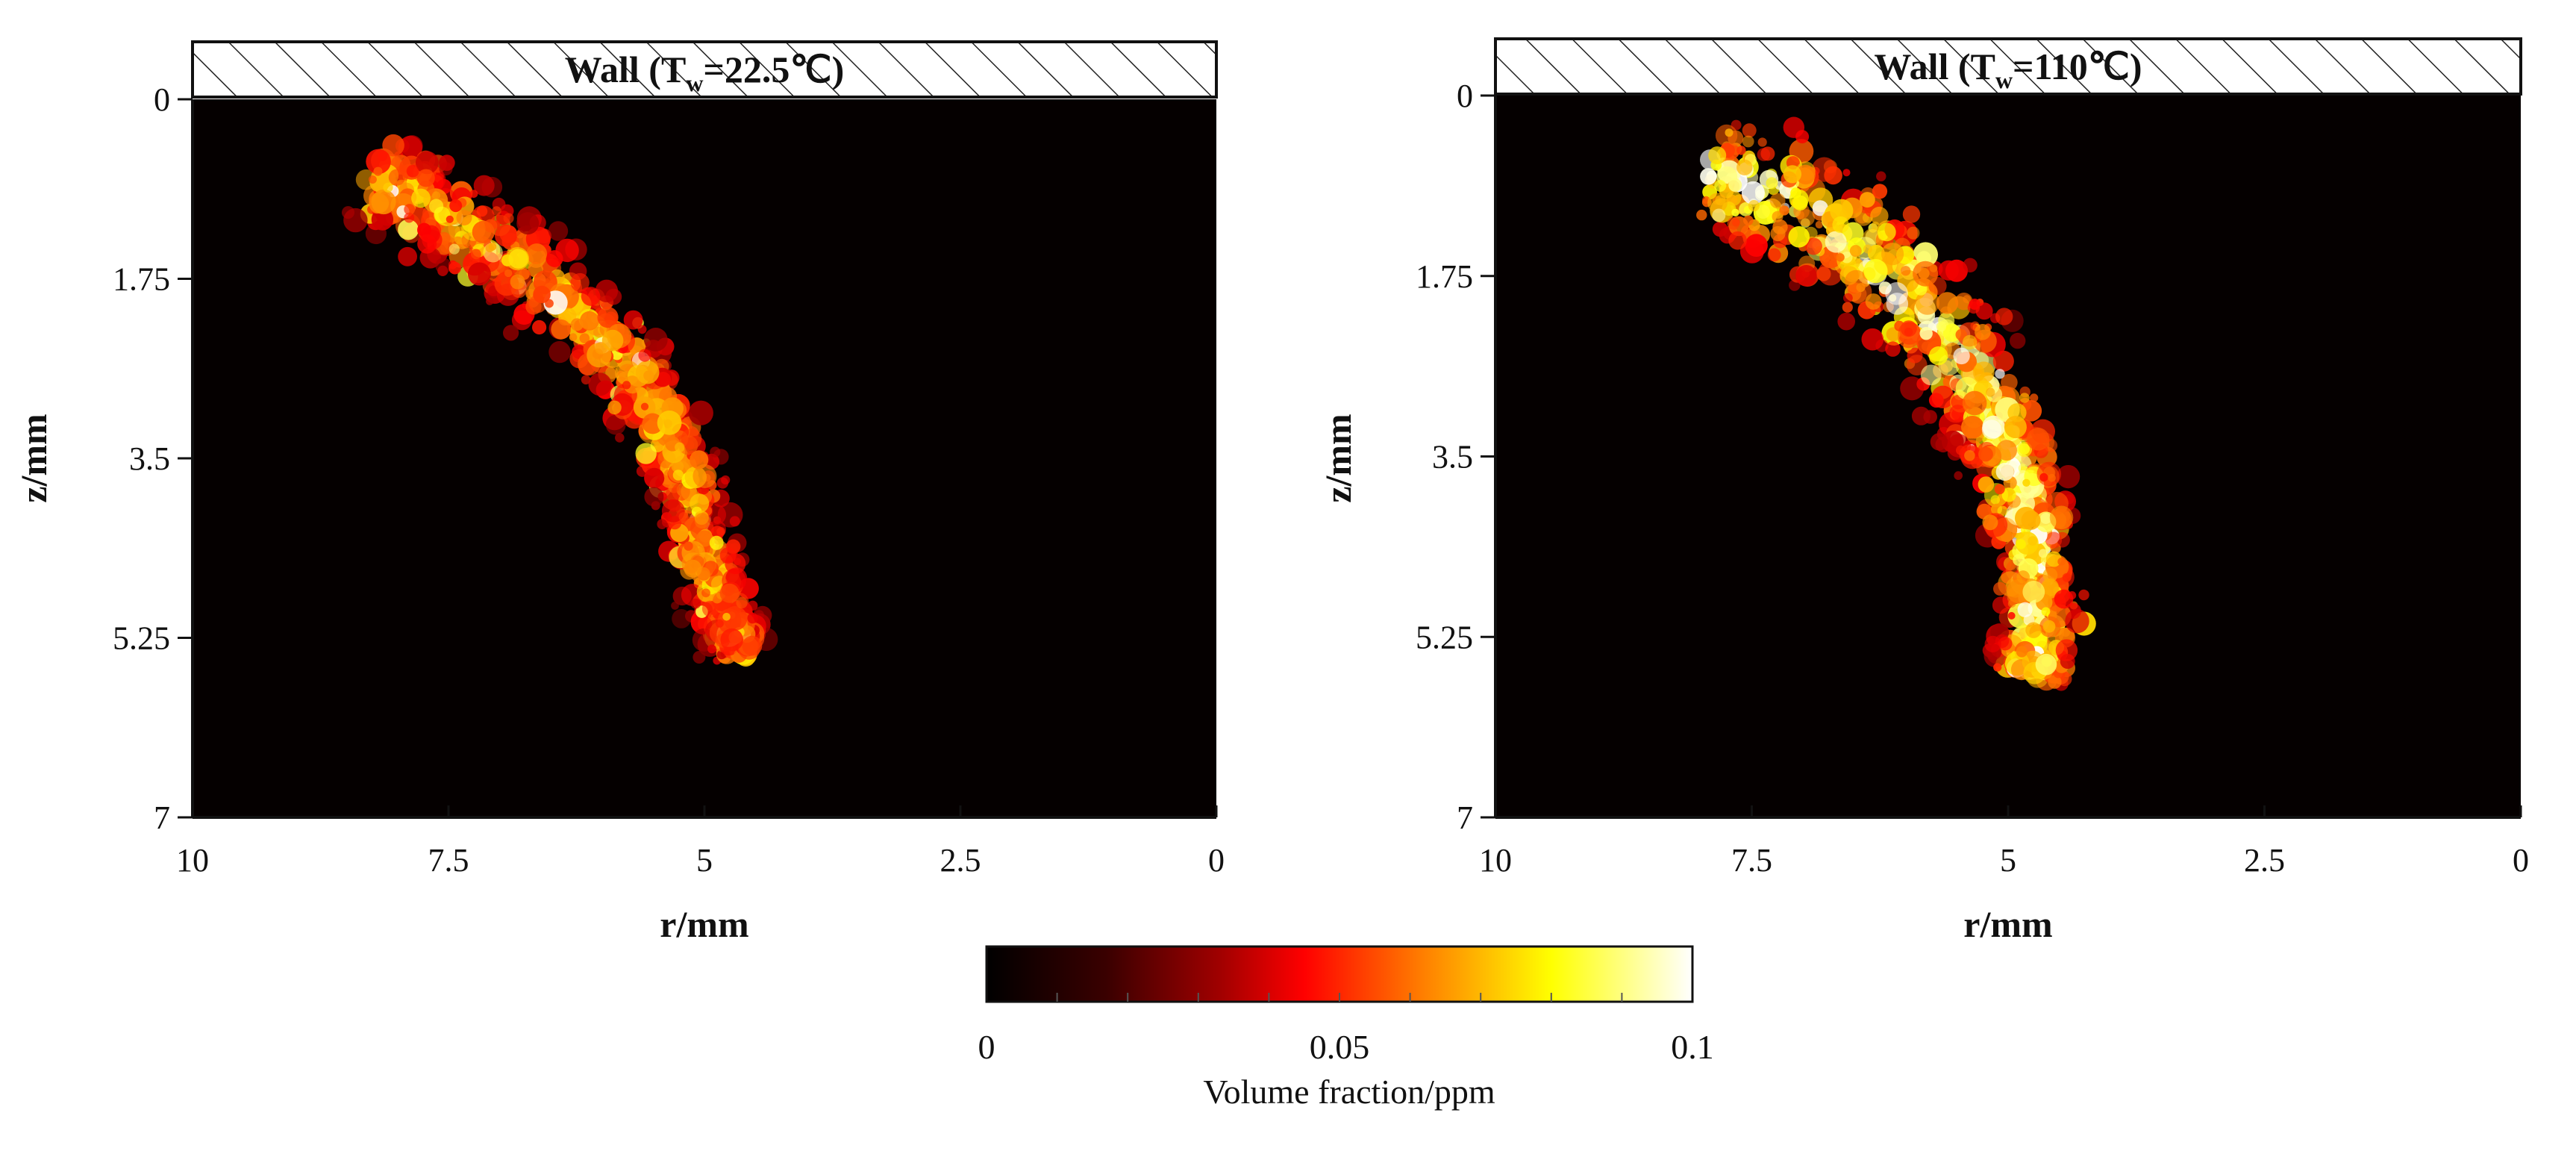 This screenshot has width=2576, height=1157. What do you see at coordinates (704, 69) in the screenshot?
I see `wall-box-left` at bounding box center [704, 69].